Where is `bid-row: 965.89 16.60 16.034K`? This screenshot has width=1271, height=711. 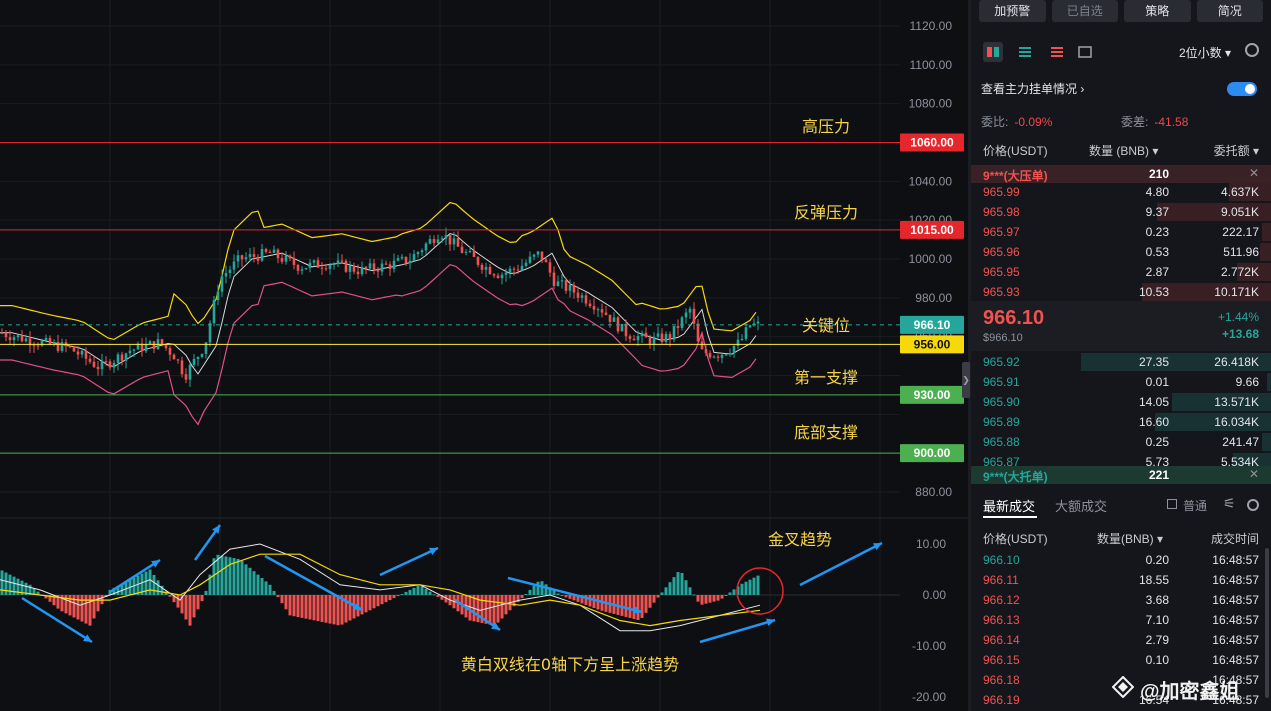 bid-row: 965.89 16.60 16.034K is located at coordinates (1121, 422).